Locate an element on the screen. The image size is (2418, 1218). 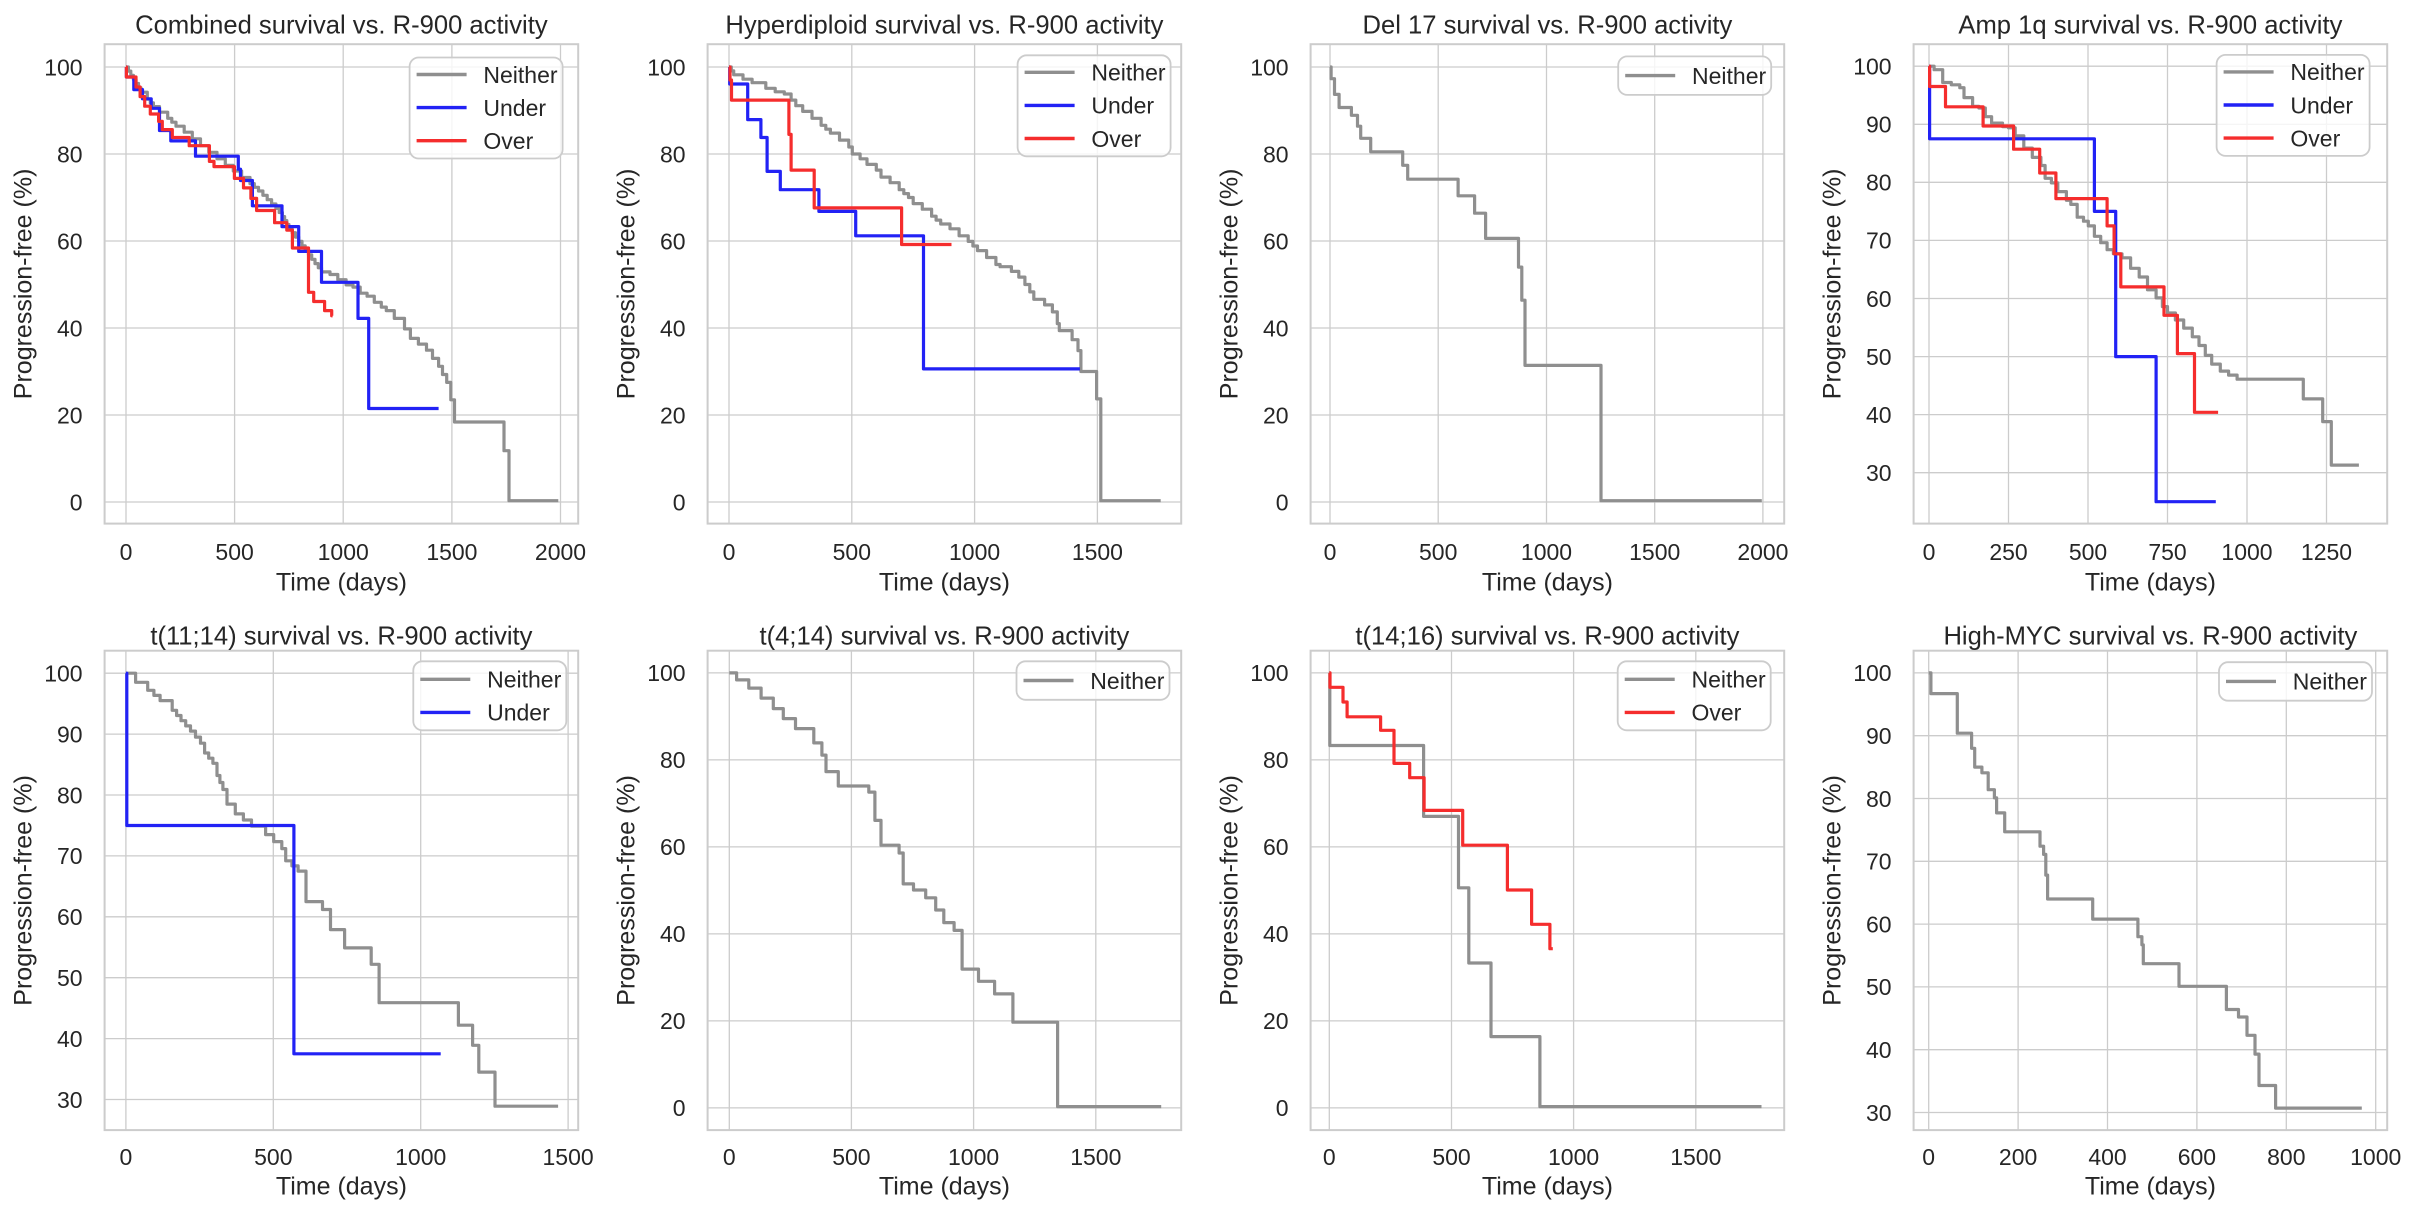
svg-text: 1250 is located at coordinates (2326, 552).